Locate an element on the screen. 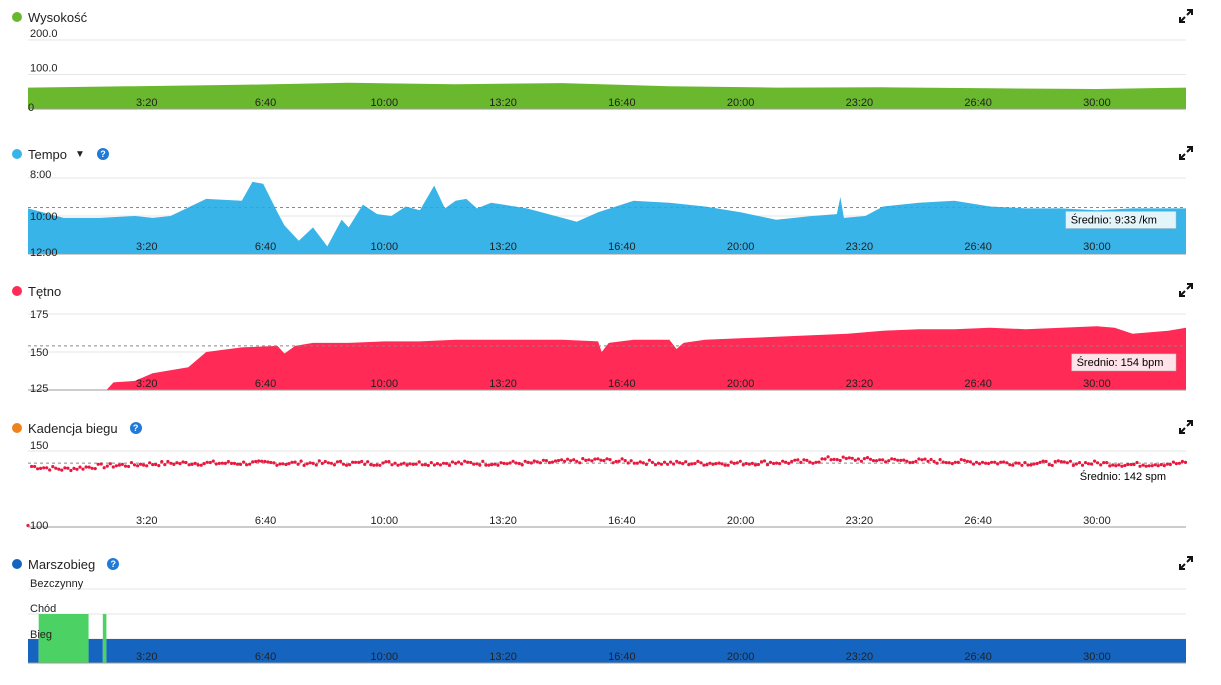  run-walk-title: Marszobieg is located at coordinates (62, 564).